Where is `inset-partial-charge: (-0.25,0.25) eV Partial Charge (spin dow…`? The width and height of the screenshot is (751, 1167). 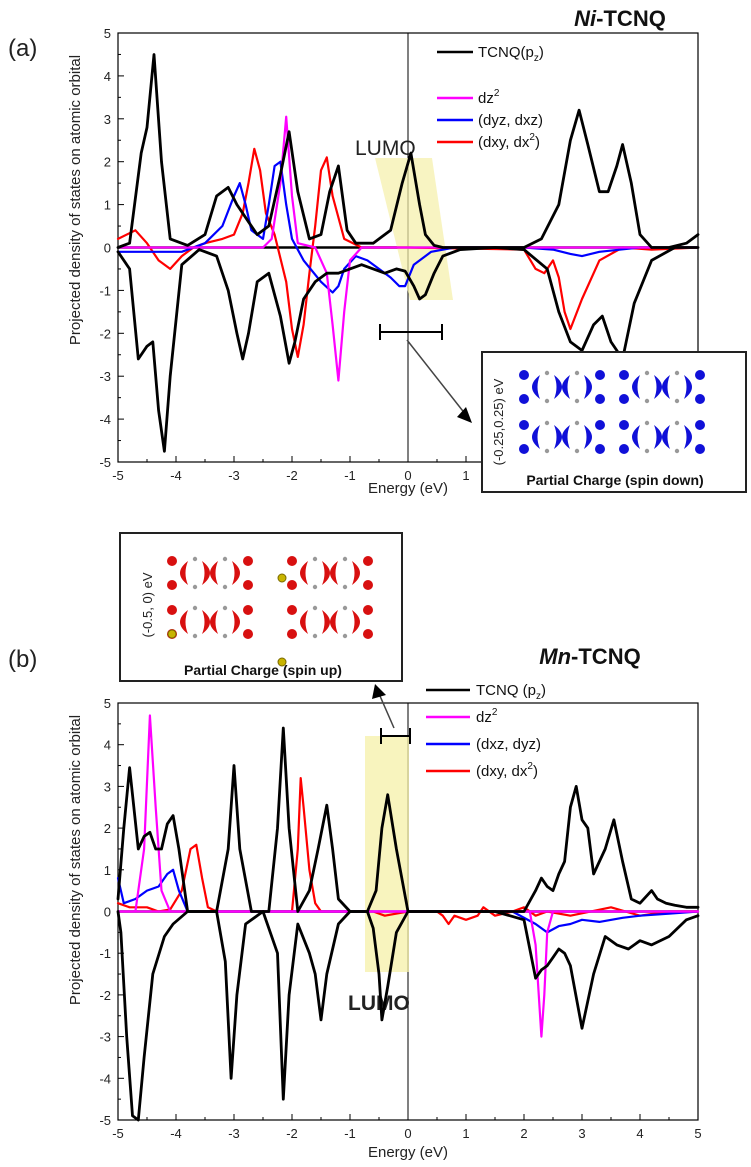
inset-partial-charge: (-0.25,0.25) eV Partial Charge (spin dow… is located at coordinates (614, 422).